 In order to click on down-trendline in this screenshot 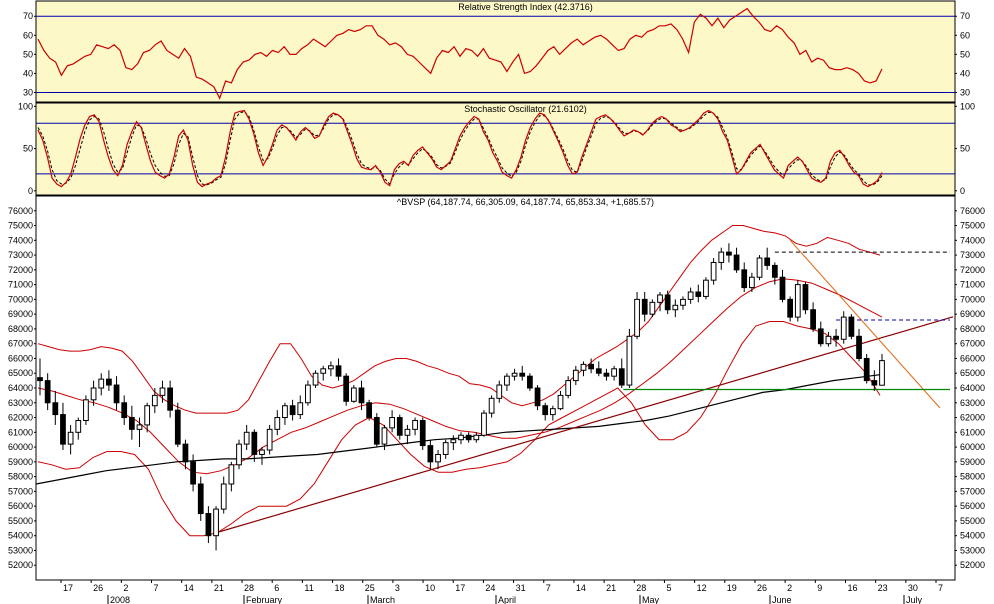, I will do `click(865, 324)`.